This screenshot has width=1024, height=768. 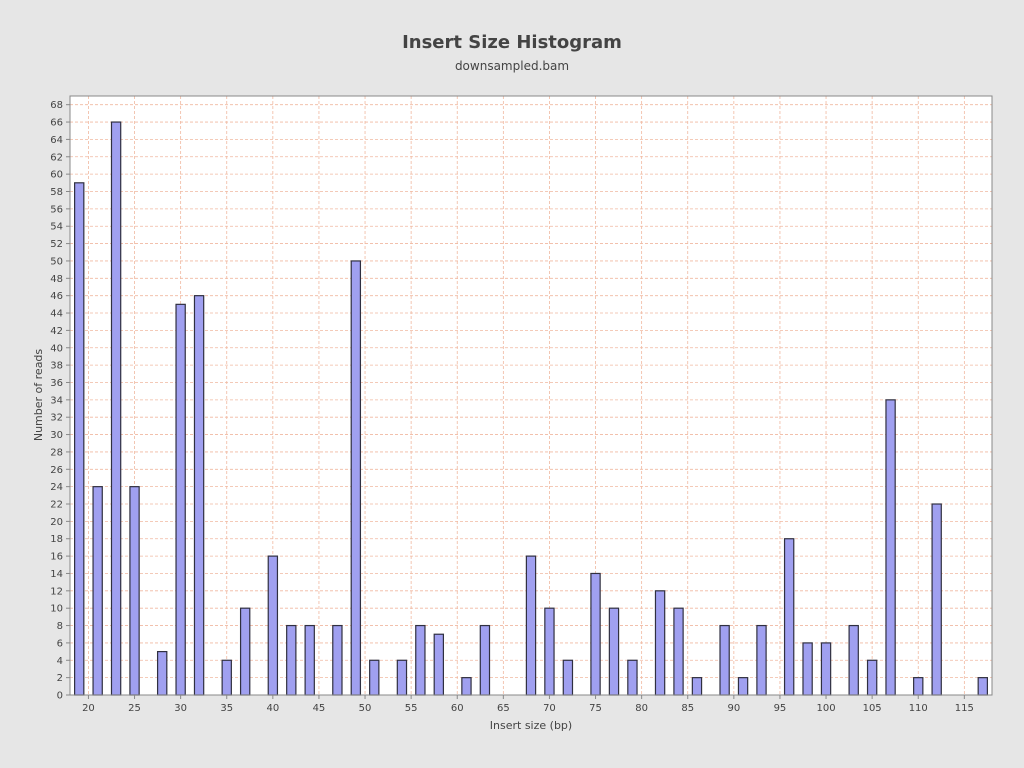 I want to click on x-tick-label: 95, so click(x=780, y=708).